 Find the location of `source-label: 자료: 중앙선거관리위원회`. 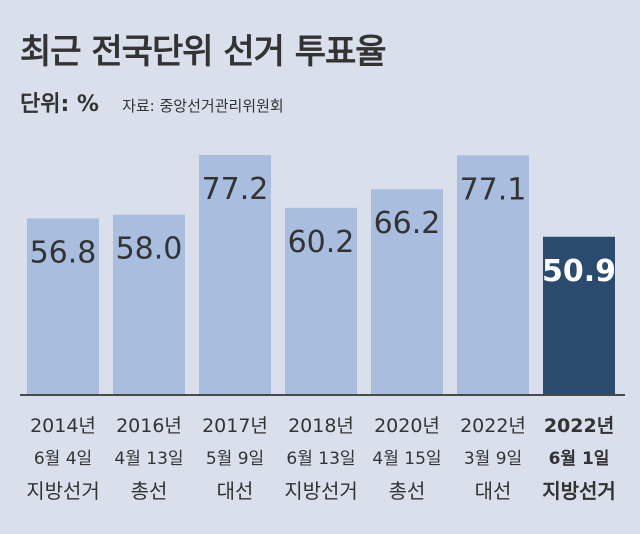

source-label: 자료: 중앙선거관리위원회 is located at coordinates (203, 106).